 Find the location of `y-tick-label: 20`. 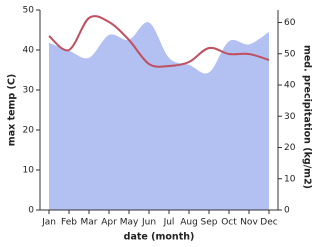

y-tick-label: 20 is located at coordinates (29, 131).